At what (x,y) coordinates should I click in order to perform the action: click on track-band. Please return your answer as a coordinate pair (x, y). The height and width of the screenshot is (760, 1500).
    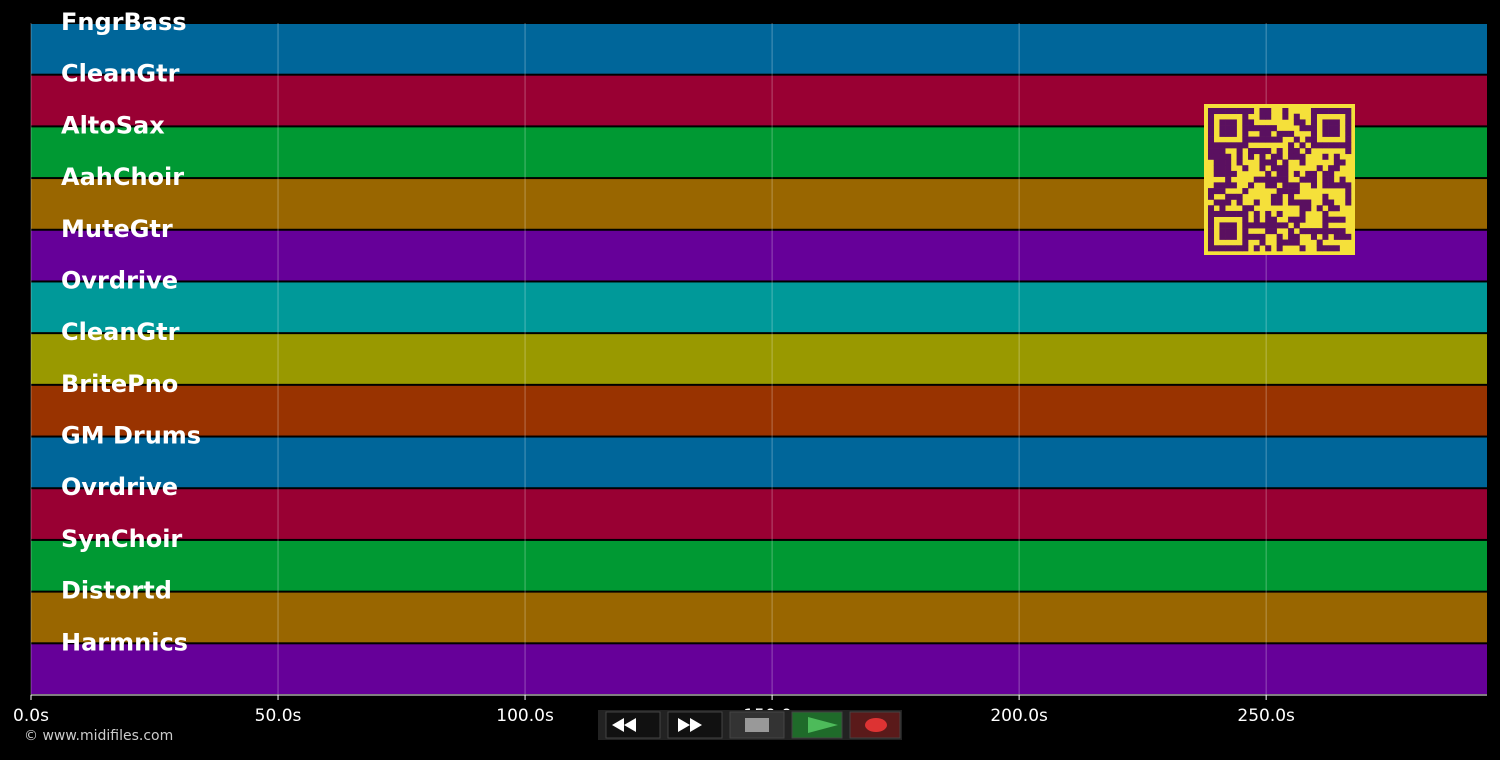
    Looking at the image, I should click on (759, 514).